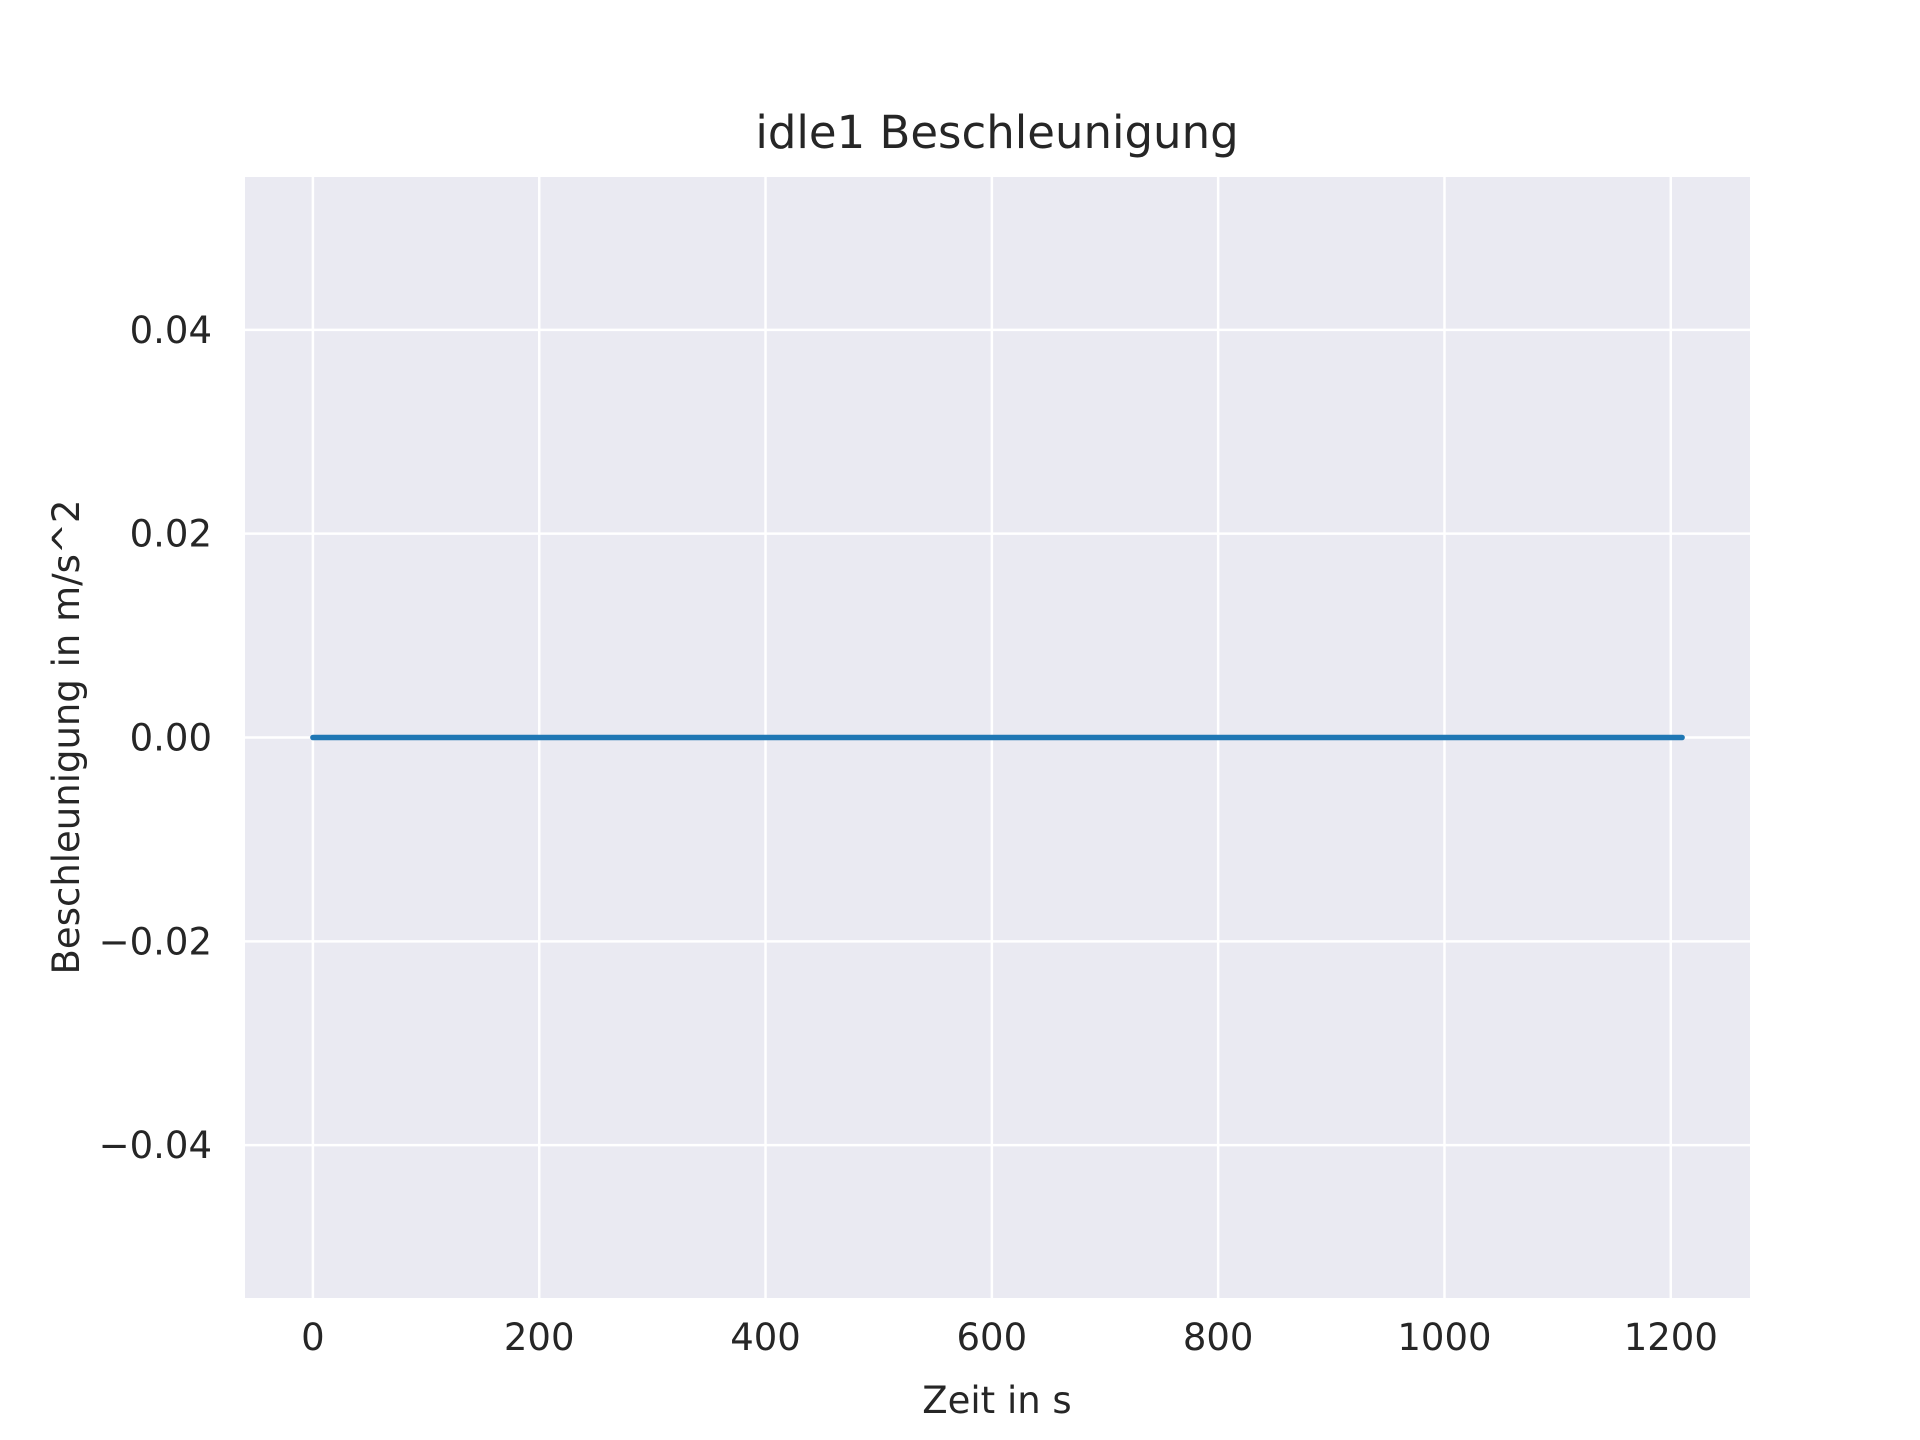 This screenshot has width=1920, height=1440. I want to click on y-tick-label: 0.02, so click(171, 534).